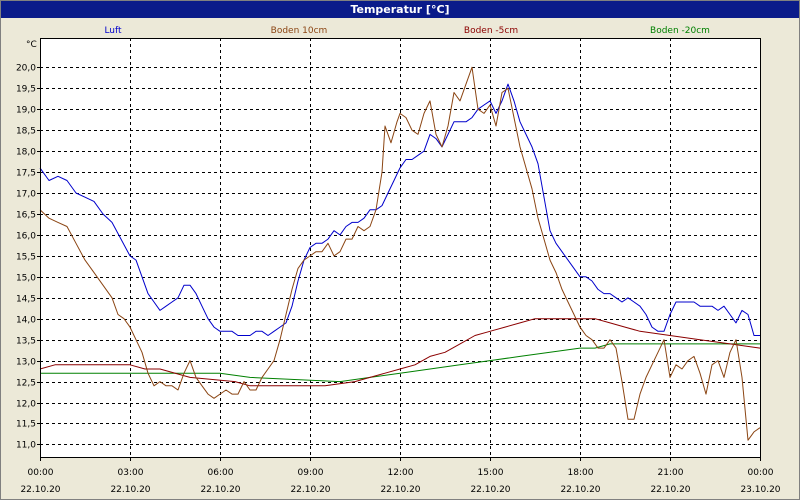 This screenshot has width=800, height=500. Describe the element at coordinates (26, 153) in the screenshot. I see `y-tick-label: 18,0` at that location.